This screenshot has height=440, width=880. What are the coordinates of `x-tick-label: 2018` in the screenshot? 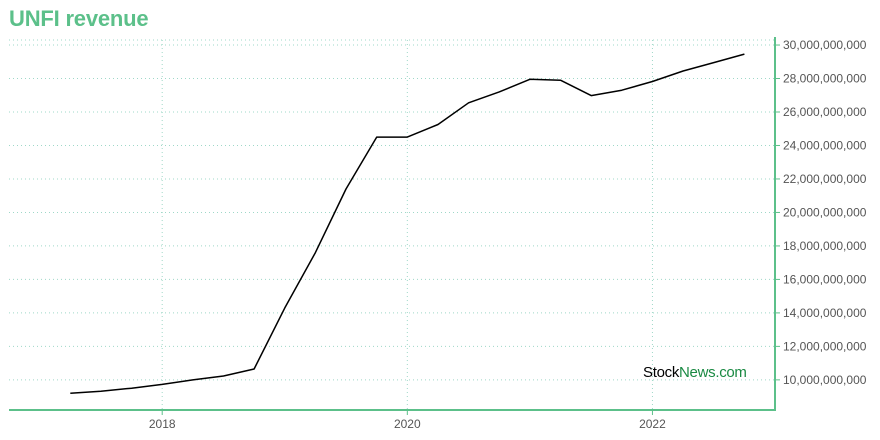 It's located at (162, 424).